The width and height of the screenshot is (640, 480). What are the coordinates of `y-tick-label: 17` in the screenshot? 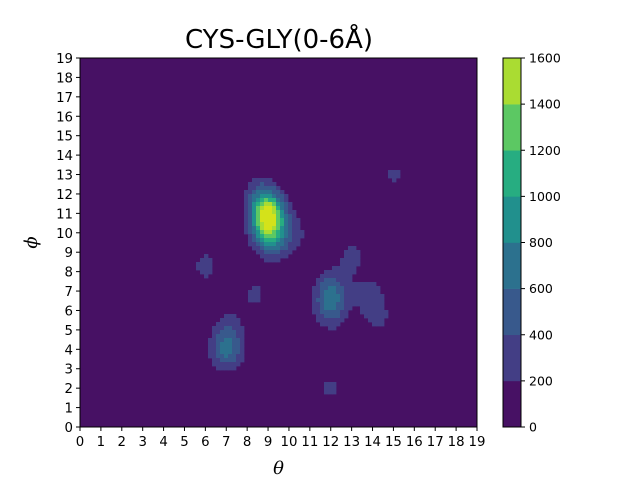 It's located at (64, 98).